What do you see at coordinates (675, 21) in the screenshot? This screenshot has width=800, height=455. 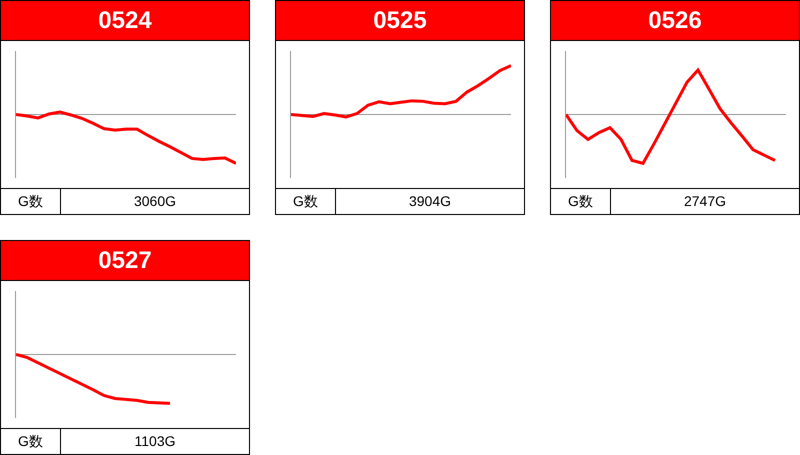 I see `chart-title: 0526` at bounding box center [675, 21].